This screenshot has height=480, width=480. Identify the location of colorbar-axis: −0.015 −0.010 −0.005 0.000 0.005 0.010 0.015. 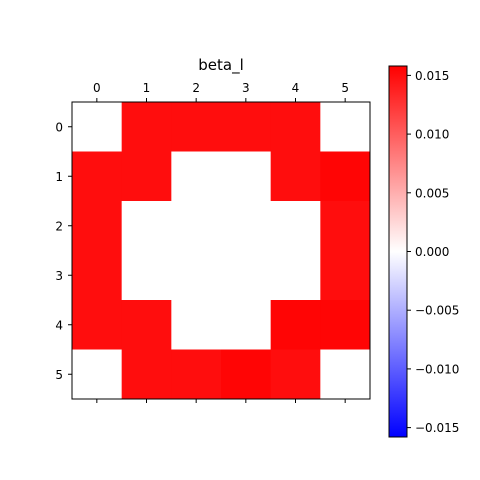
(433, 252).